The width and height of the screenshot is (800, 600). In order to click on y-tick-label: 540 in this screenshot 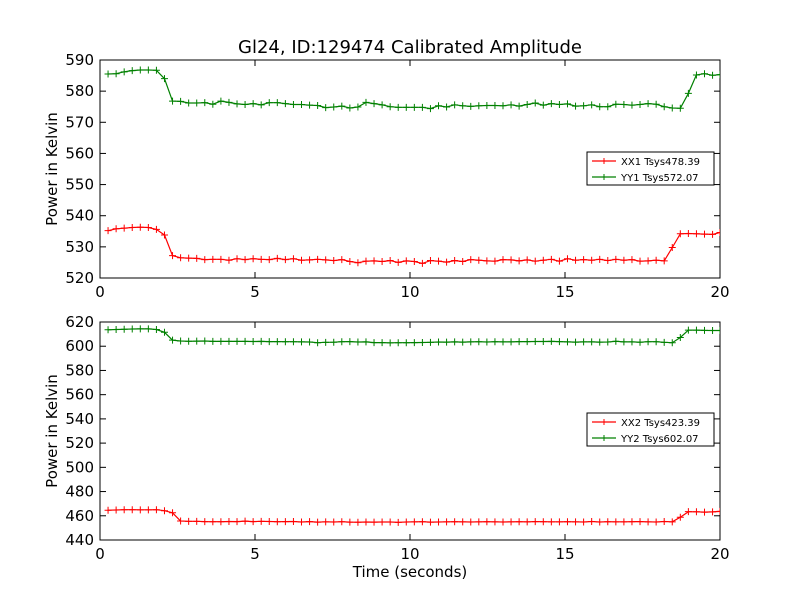, I will do `click(79, 419)`.